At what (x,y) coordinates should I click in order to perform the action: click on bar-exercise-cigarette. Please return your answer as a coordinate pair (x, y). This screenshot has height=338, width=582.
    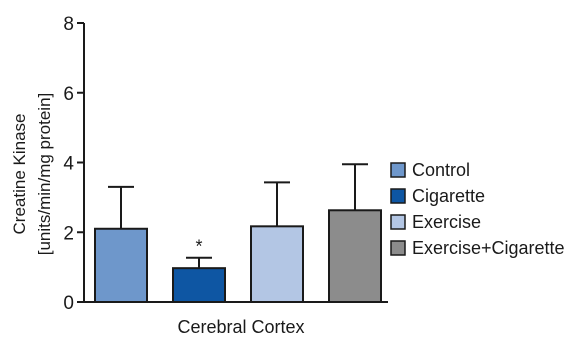
    Looking at the image, I should click on (355, 256).